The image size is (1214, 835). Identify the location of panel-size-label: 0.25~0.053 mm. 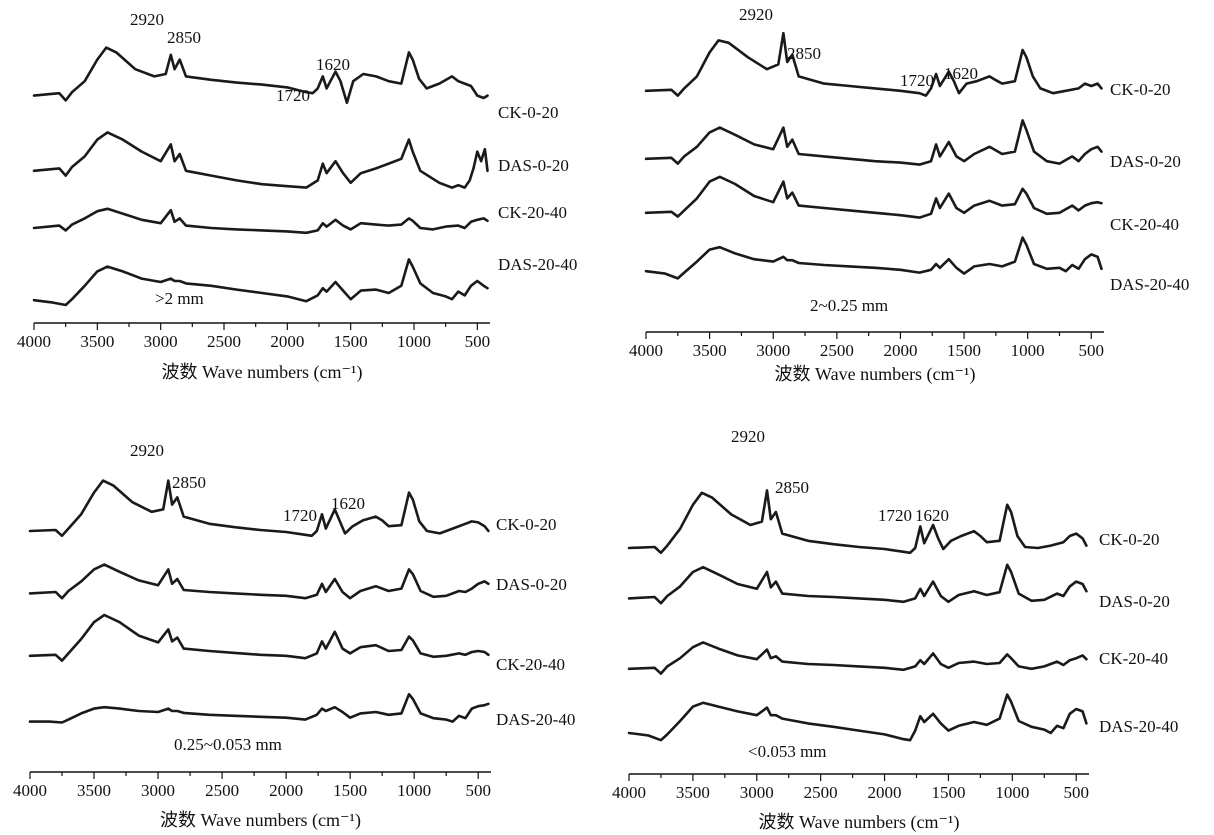
(228, 744).